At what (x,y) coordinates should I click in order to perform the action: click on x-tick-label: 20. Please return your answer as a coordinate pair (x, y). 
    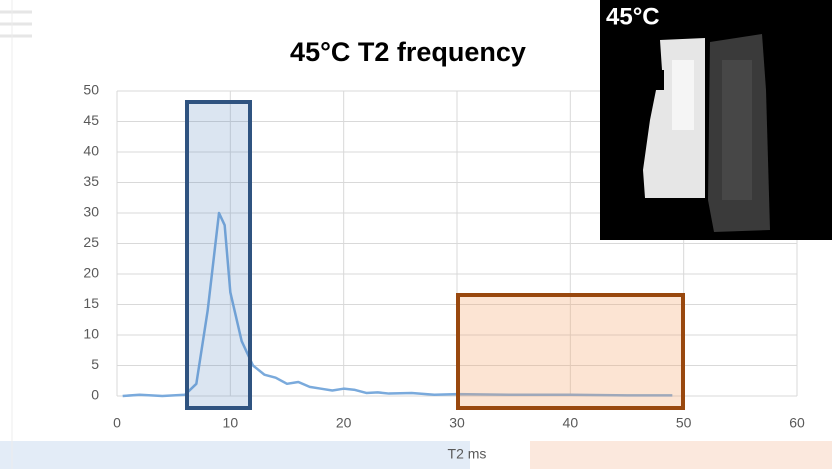
    Looking at the image, I should click on (344, 423).